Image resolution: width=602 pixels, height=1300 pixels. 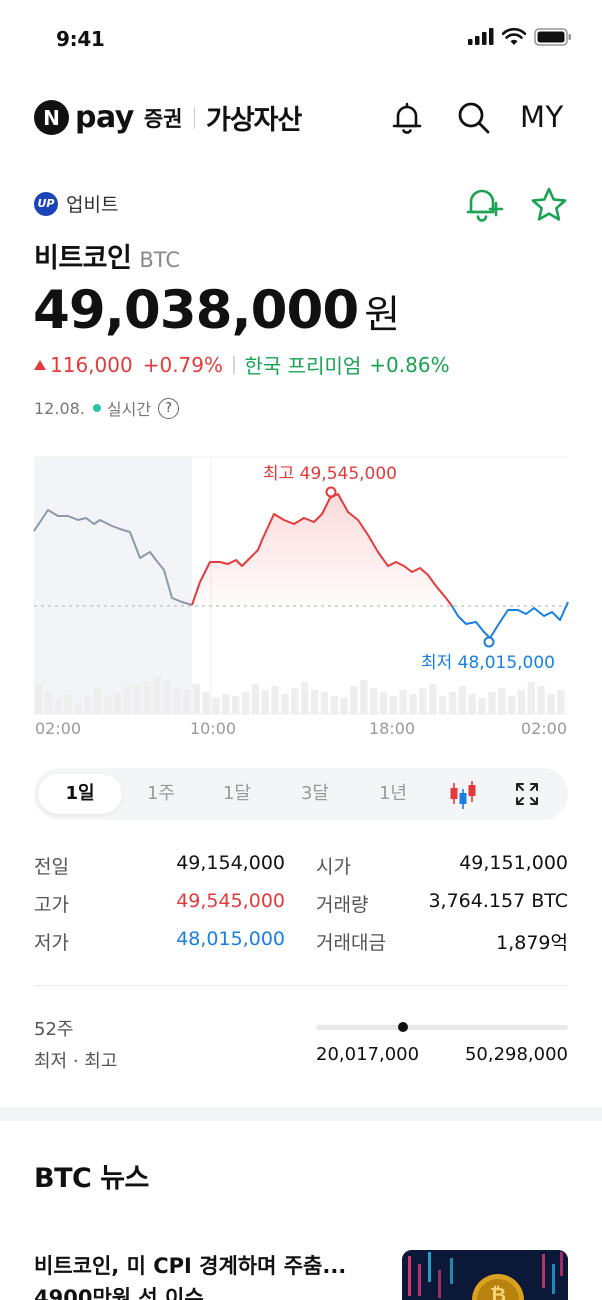 What do you see at coordinates (314, 793) in the screenshot?
I see `period-tab-3m: 3달` at bounding box center [314, 793].